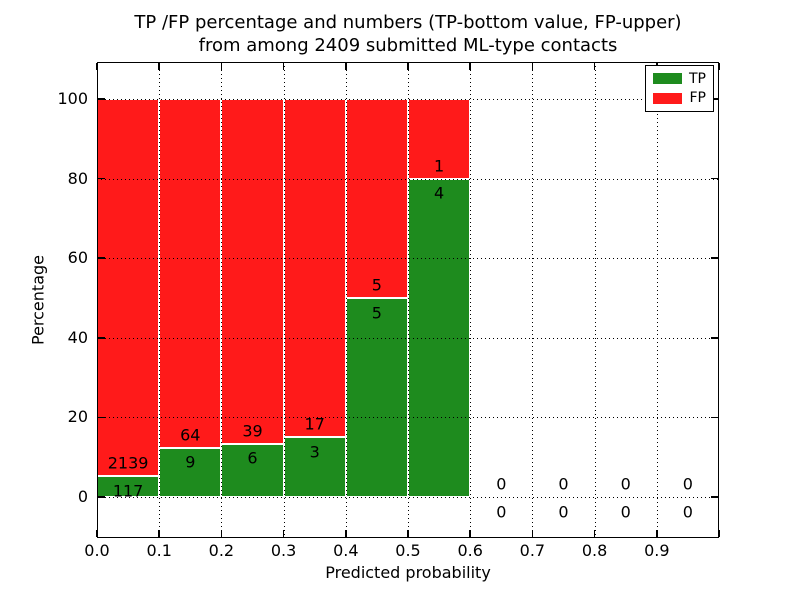 The image size is (800, 600). Describe the element at coordinates (667, 98) in the screenshot. I see `fp-color-swatch` at that location.